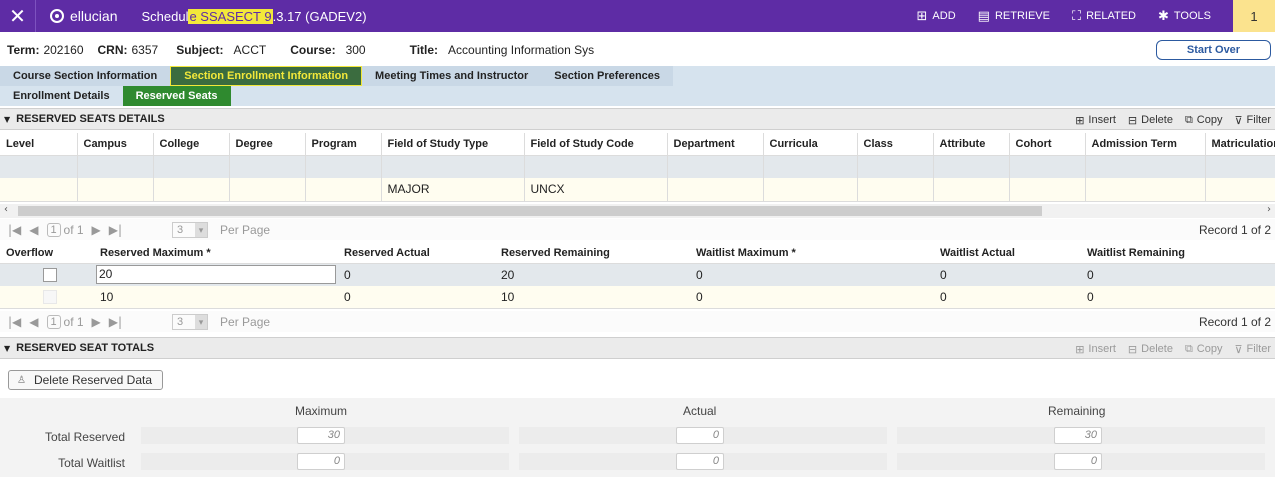 This screenshot has height=477, width=1275. Describe the element at coordinates (86, 380) in the screenshot. I see `delete-reserved-data-button: ♙ Delete Reserved Data` at that location.